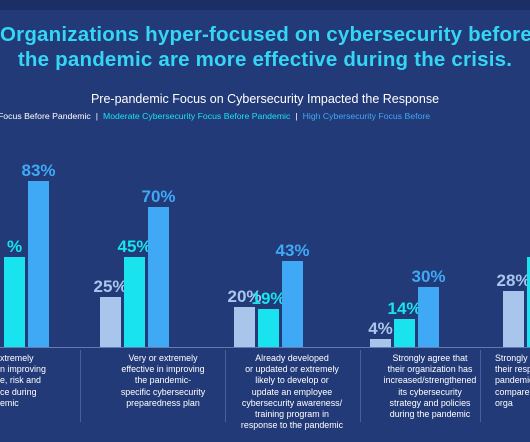 Image resolution: width=530 pixels, height=442 pixels. I want to click on category-label-line: pandemic, so click(512, 380).